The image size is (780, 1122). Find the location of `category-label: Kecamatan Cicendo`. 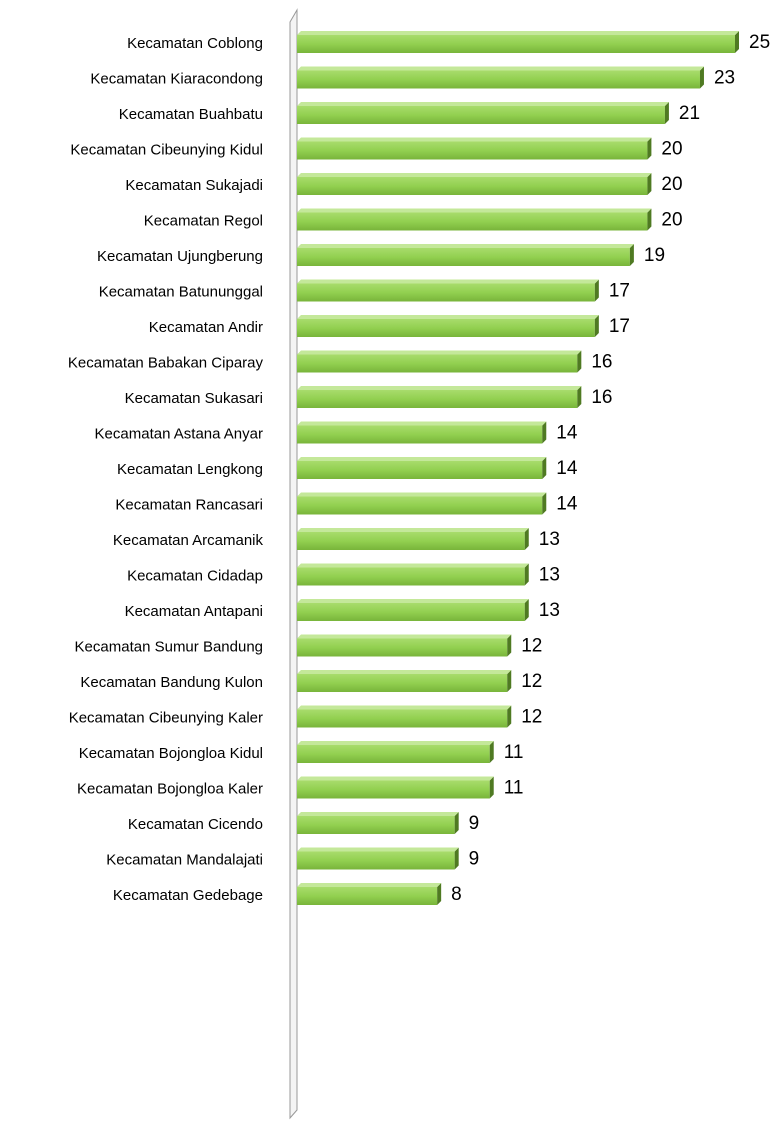

category-label: Kecamatan Cicendo is located at coordinates (195, 824).